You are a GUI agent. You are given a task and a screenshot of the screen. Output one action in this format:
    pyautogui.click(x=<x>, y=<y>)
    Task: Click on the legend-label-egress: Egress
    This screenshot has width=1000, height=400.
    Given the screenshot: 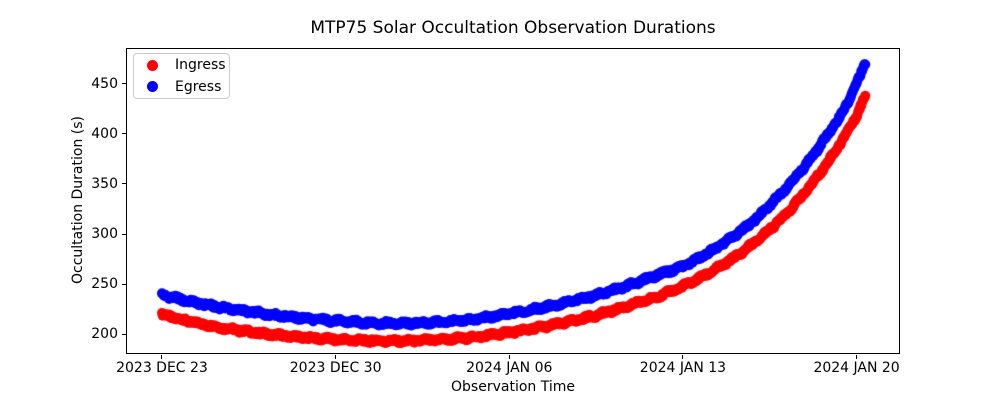 What is the action you would take?
    pyautogui.click(x=198, y=86)
    